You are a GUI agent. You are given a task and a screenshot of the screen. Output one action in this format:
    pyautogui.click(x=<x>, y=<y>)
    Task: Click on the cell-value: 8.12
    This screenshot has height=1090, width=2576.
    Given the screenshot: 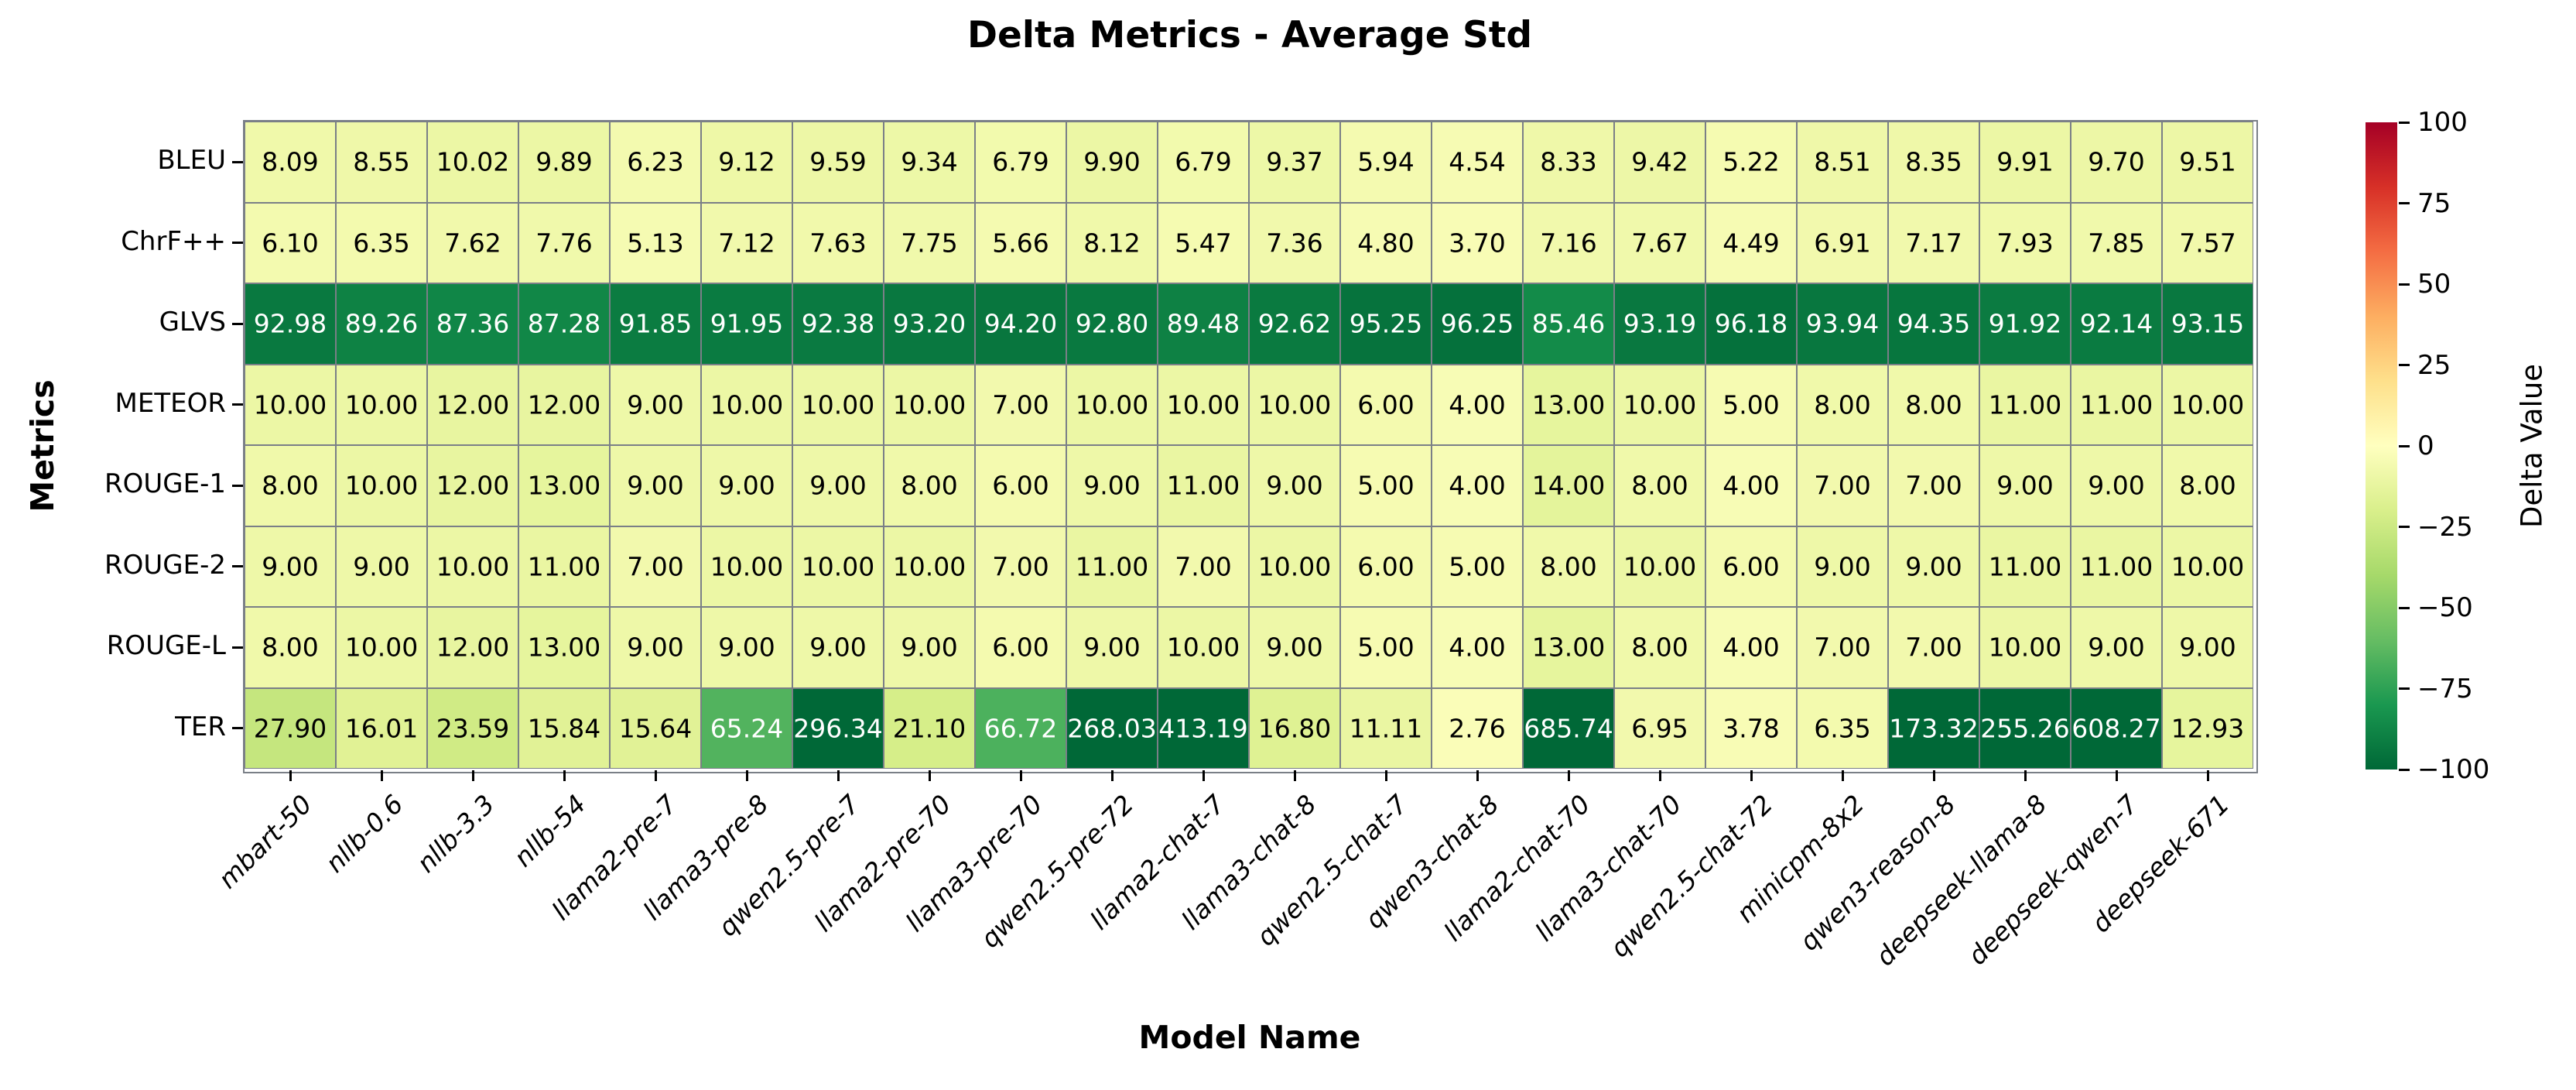 What is the action you would take?
    pyautogui.click(x=1112, y=243)
    